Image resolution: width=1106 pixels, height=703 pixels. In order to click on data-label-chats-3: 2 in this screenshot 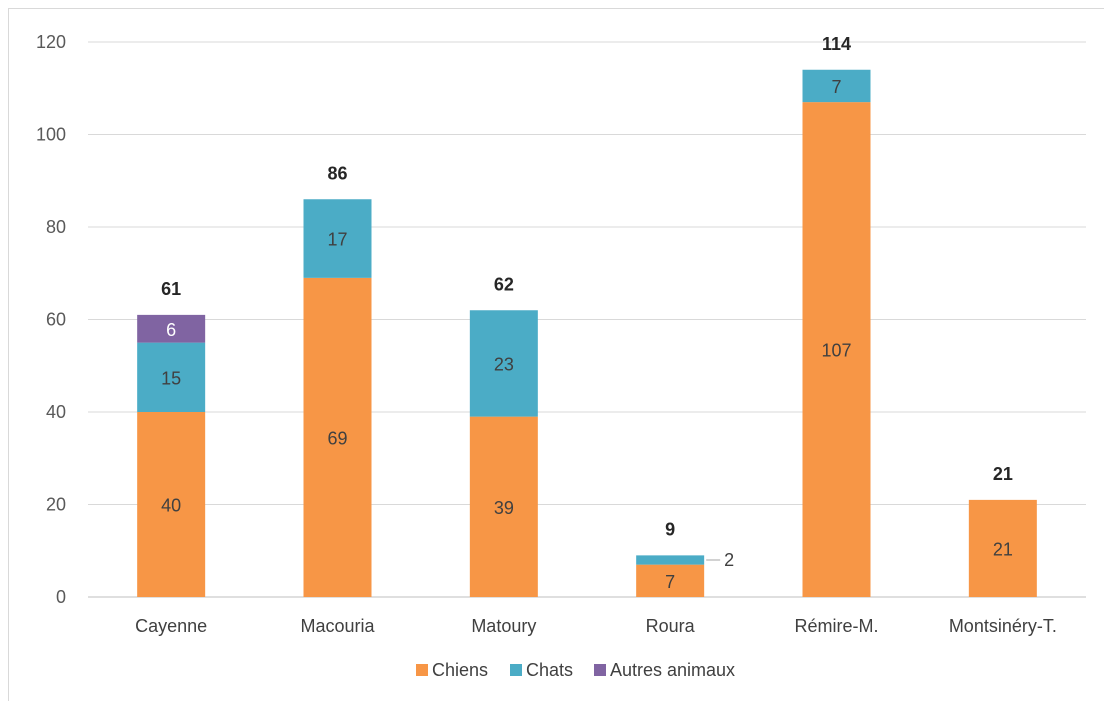, I will do `click(729, 560)`.